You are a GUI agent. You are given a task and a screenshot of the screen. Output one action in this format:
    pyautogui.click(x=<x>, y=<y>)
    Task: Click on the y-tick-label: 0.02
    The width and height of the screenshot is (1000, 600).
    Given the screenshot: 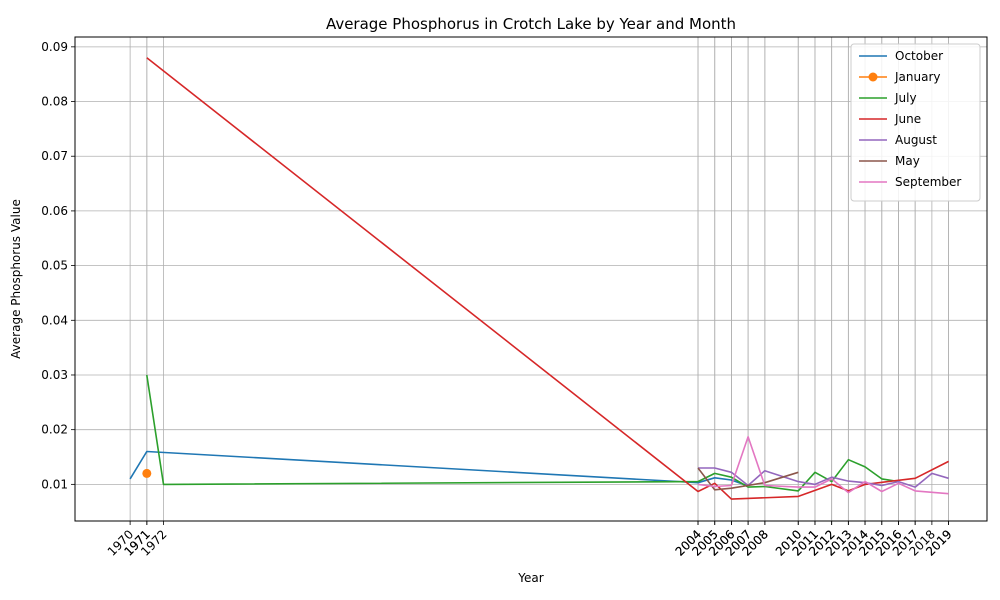 What is the action you would take?
    pyautogui.click(x=54, y=430)
    